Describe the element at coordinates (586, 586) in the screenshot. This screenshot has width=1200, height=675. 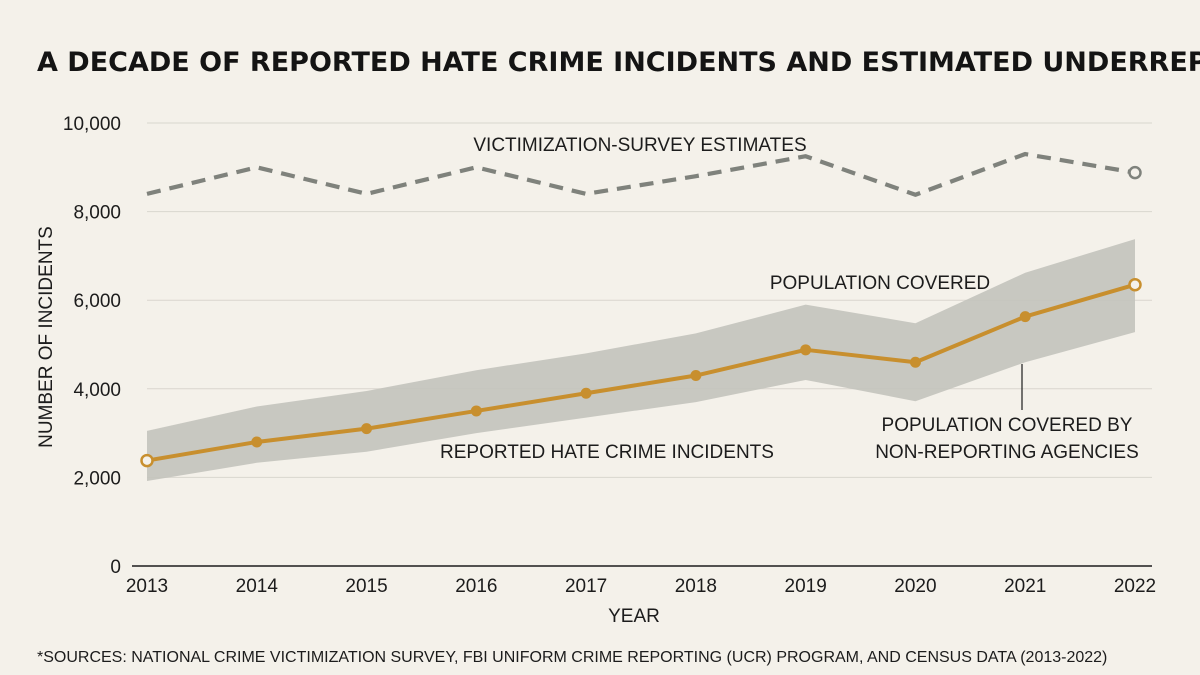
I see `x-tick-label: 2017` at that location.